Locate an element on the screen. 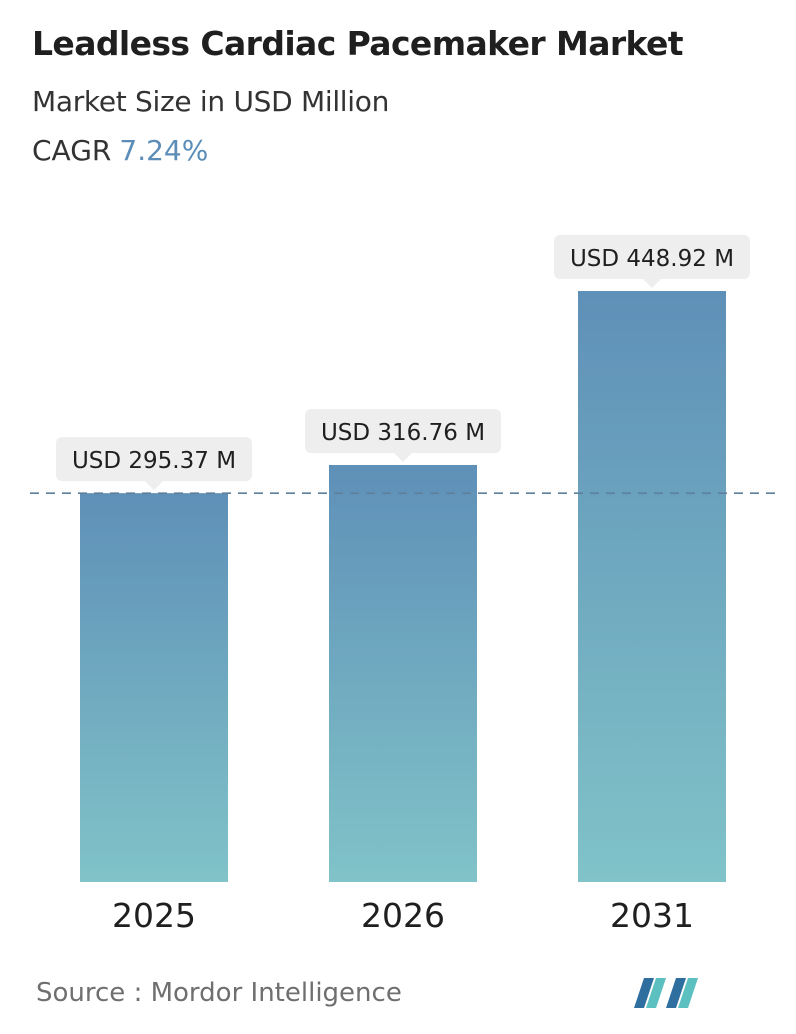  value-callout-2026: USD 316.76 M is located at coordinates (403, 435).